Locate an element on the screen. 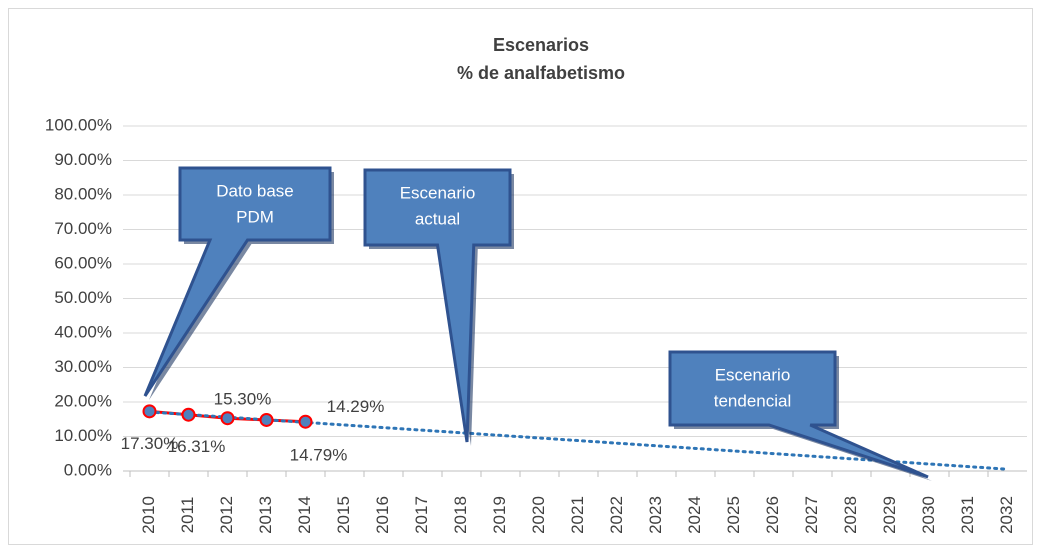 This screenshot has width=1041, height=555. x-tick-label: 2014 is located at coordinates (304, 515).